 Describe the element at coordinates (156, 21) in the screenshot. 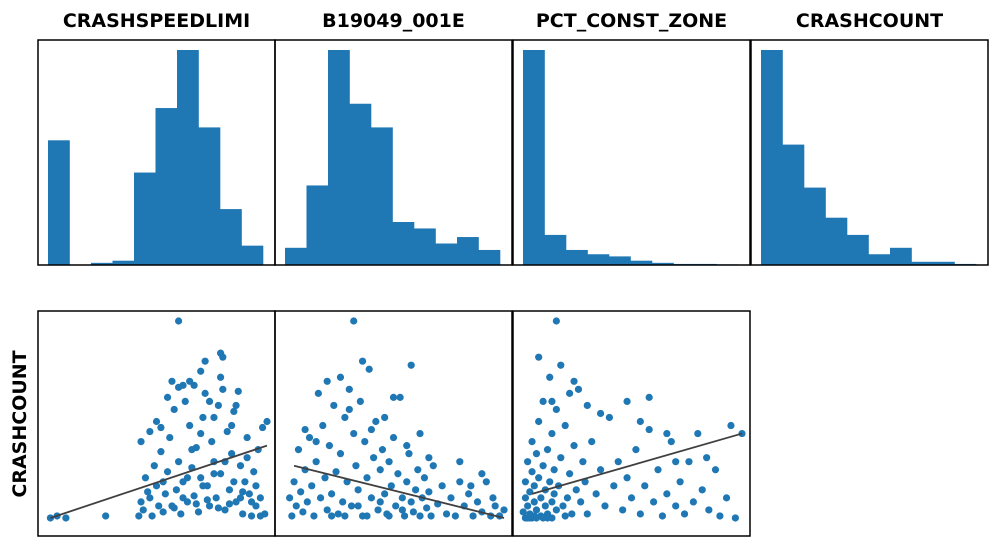

I see `column-title-0: CRASHSPEEDLIMI` at that location.